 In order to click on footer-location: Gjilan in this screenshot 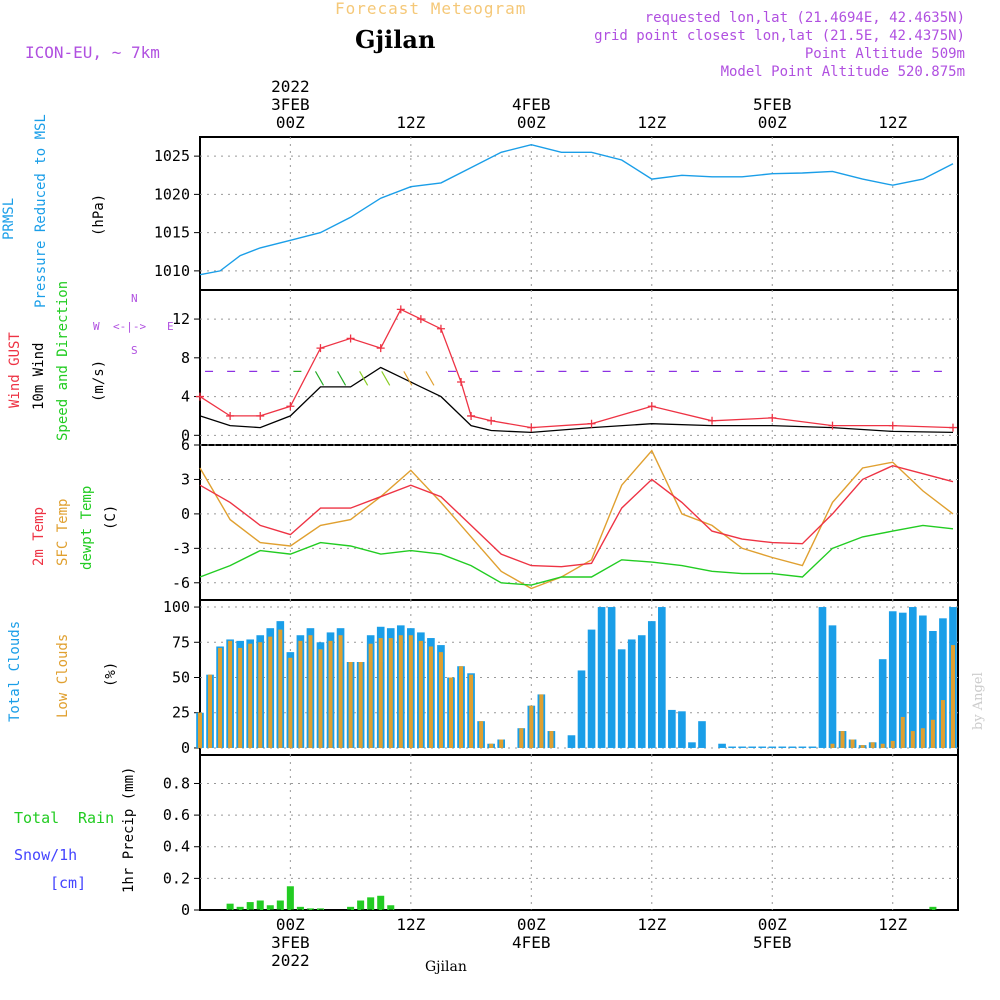, I will do `click(446, 967)`.